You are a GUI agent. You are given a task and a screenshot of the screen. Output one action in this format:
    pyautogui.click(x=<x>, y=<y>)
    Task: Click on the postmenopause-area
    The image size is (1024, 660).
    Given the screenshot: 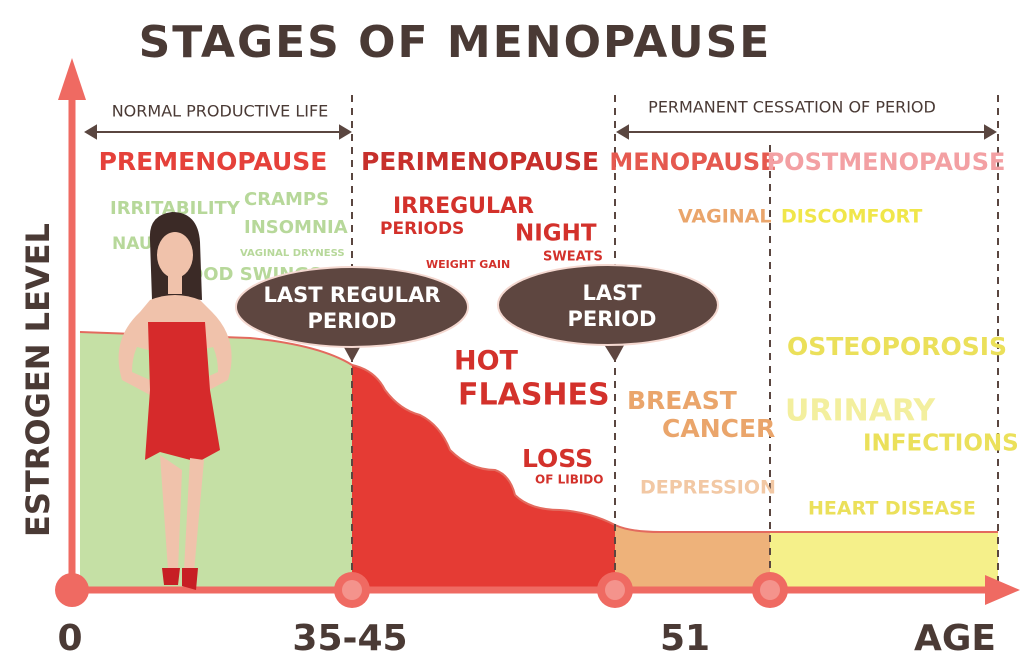 What is the action you would take?
    pyautogui.click(x=884, y=561)
    